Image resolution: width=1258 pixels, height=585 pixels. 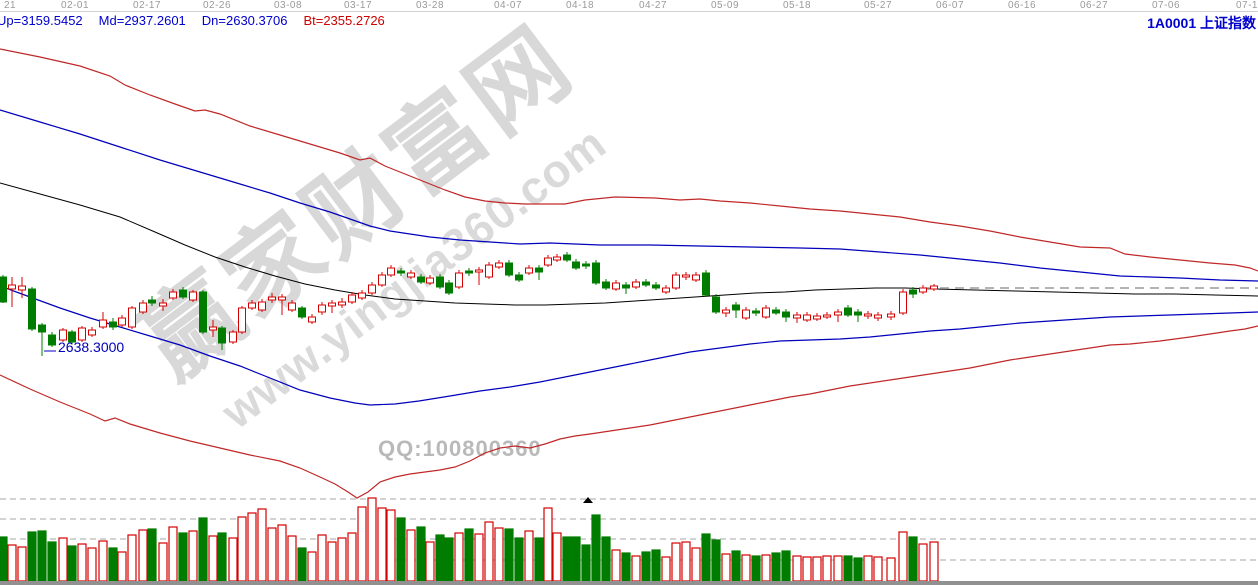 What do you see at coordinates (10, 5) in the screenshot?
I see `x-axis-date-label: 21` at bounding box center [10, 5].